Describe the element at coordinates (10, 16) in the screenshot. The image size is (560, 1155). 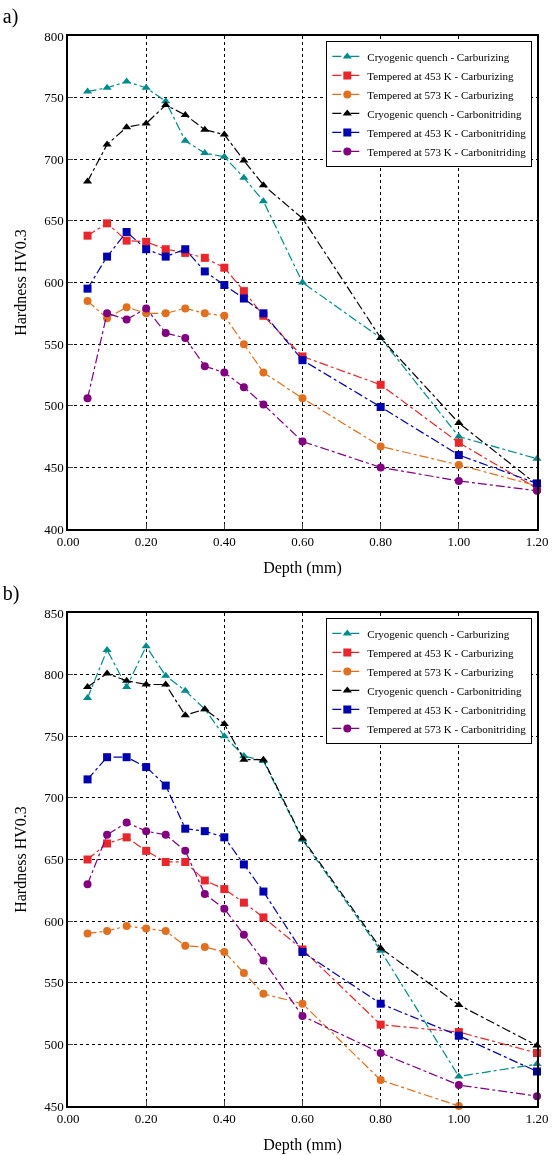
I see `chart-title: a)` at that location.